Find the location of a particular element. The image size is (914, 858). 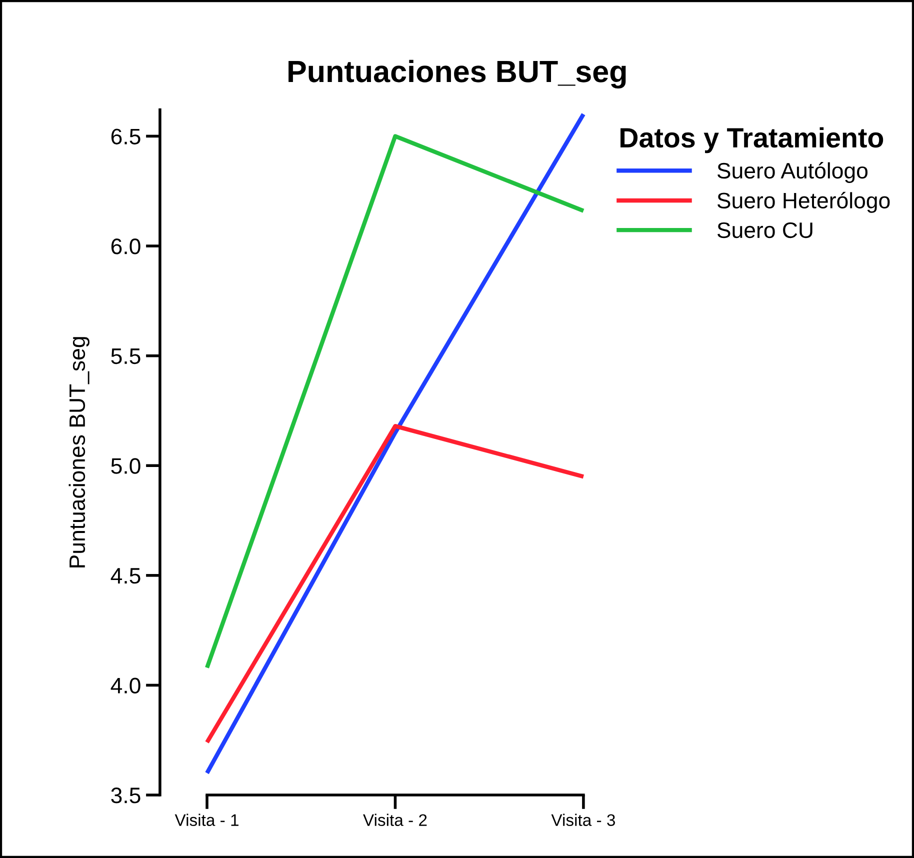

legend-label: Suero Autólogo is located at coordinates (792, 173).